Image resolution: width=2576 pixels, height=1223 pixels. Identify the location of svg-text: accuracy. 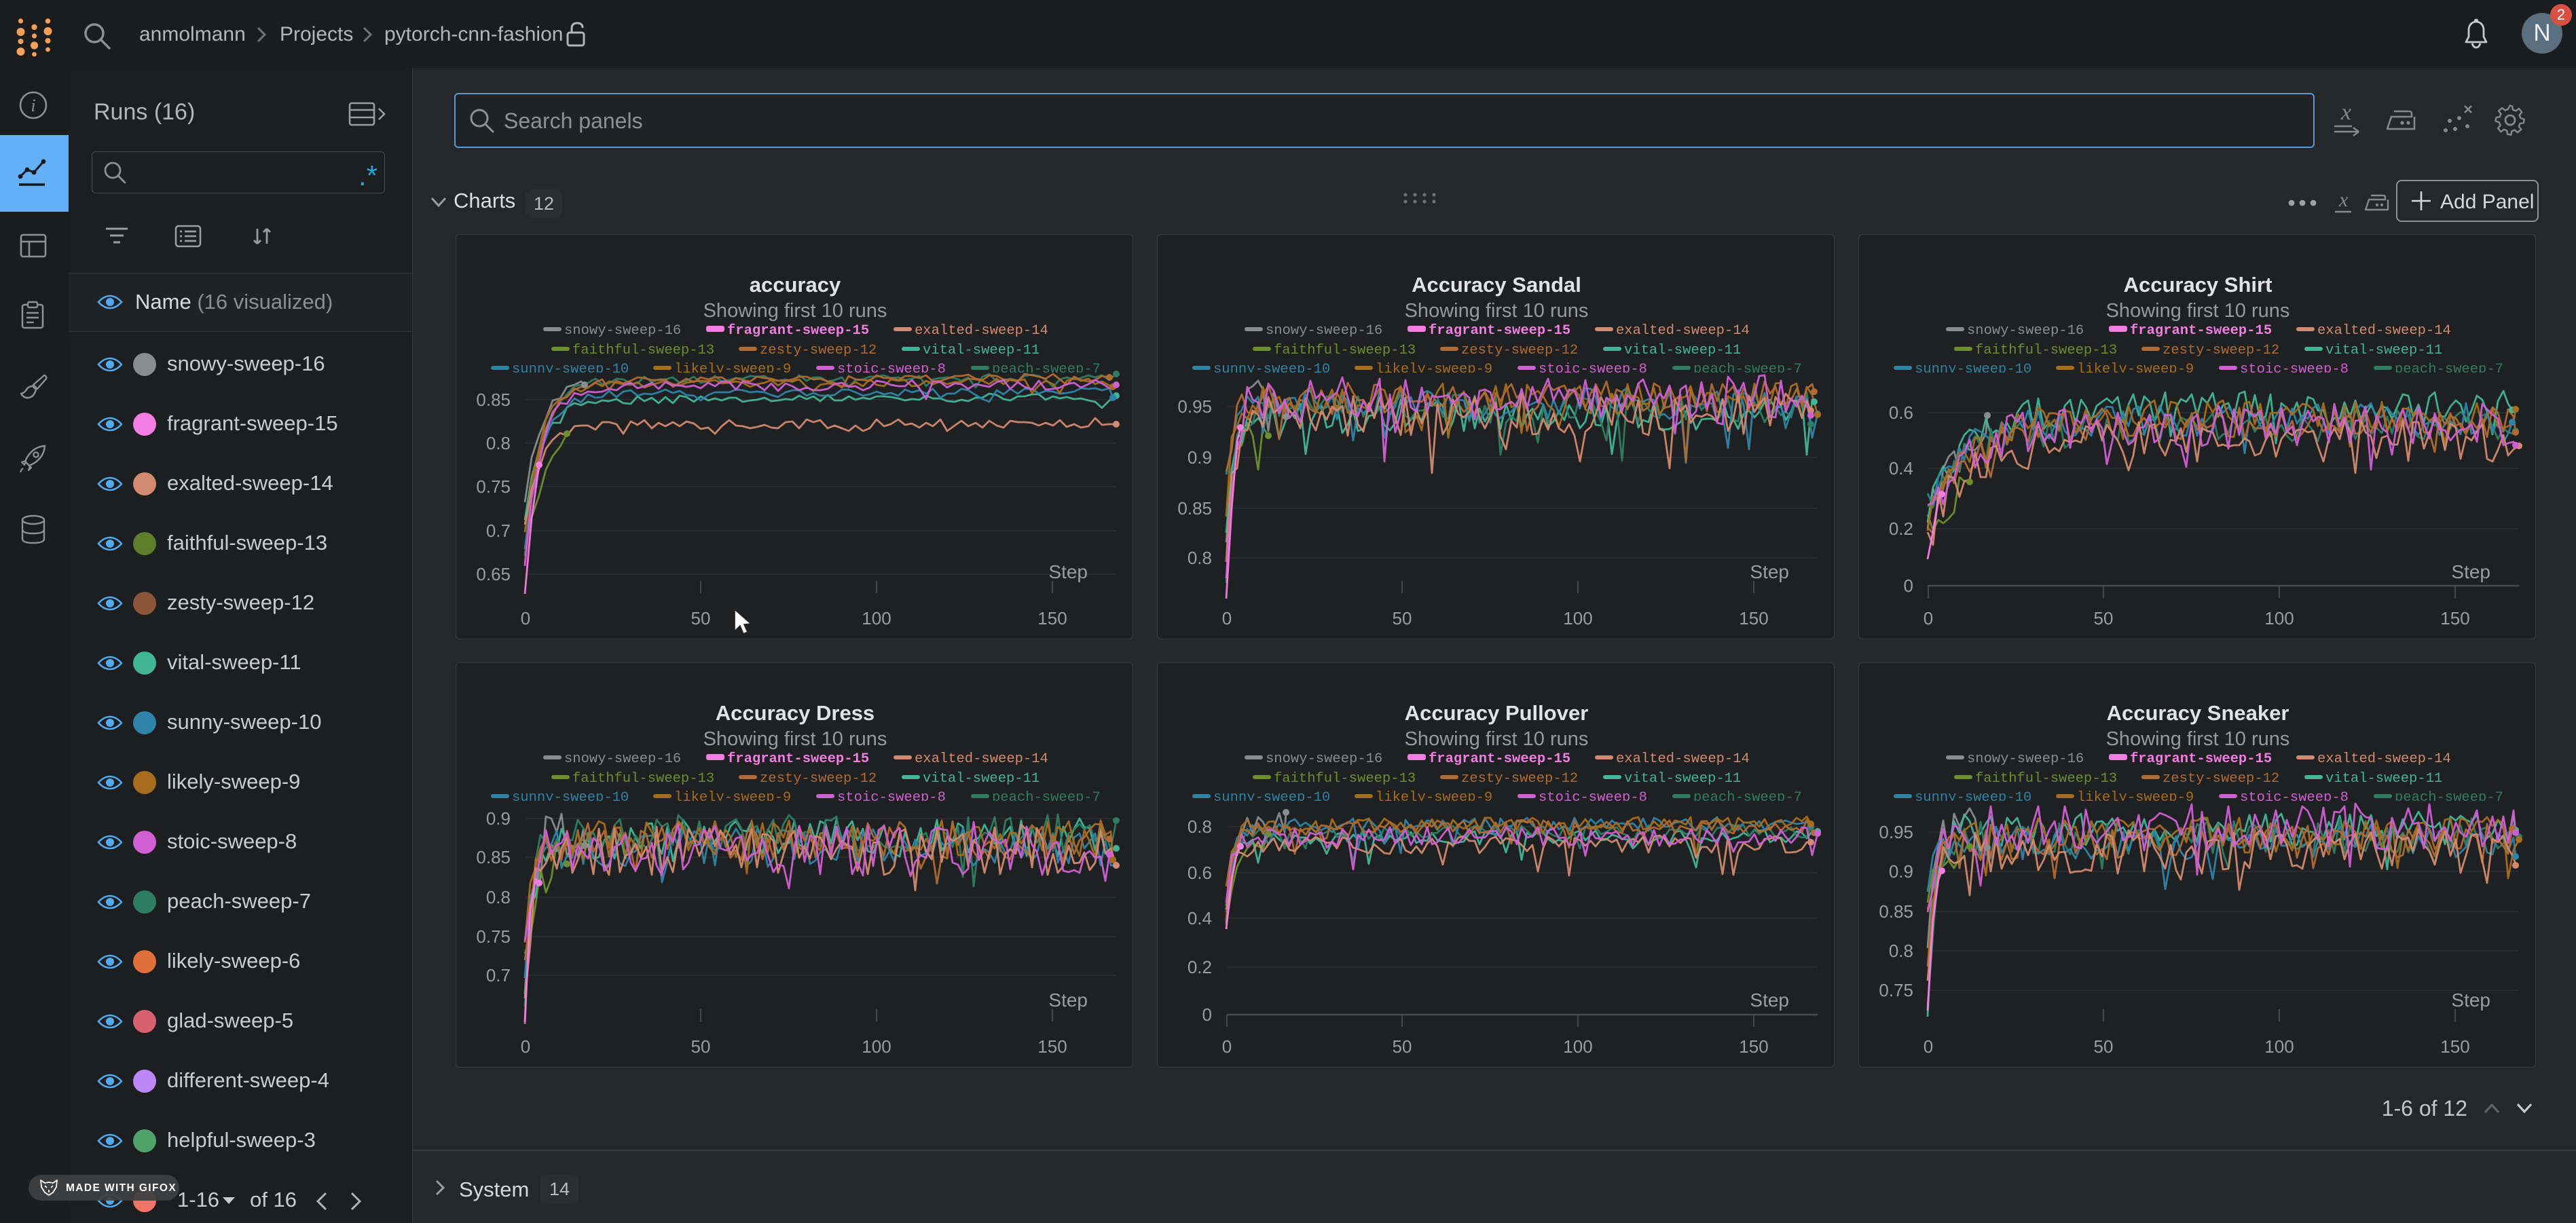
(795, 285).